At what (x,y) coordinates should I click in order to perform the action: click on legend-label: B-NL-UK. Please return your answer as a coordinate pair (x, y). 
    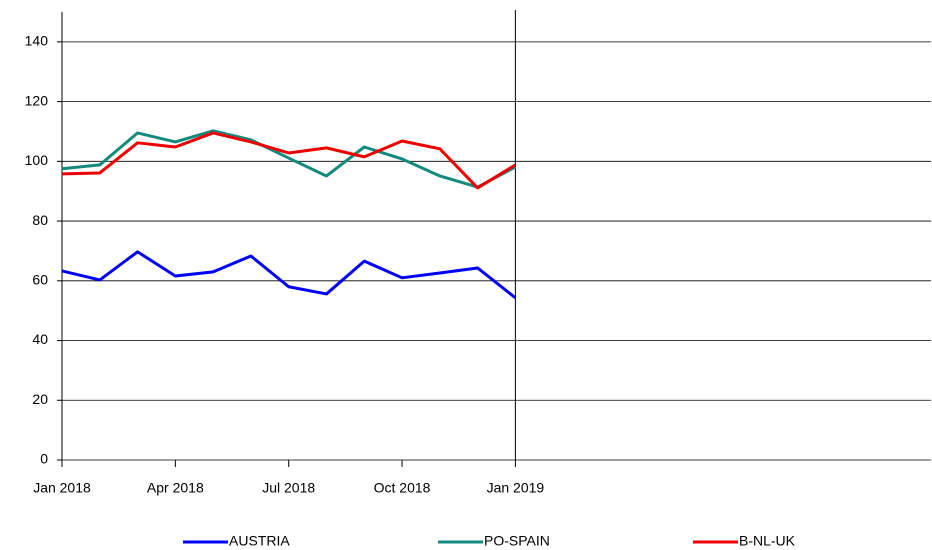
    Looking at the image, I should click on (767, 541).